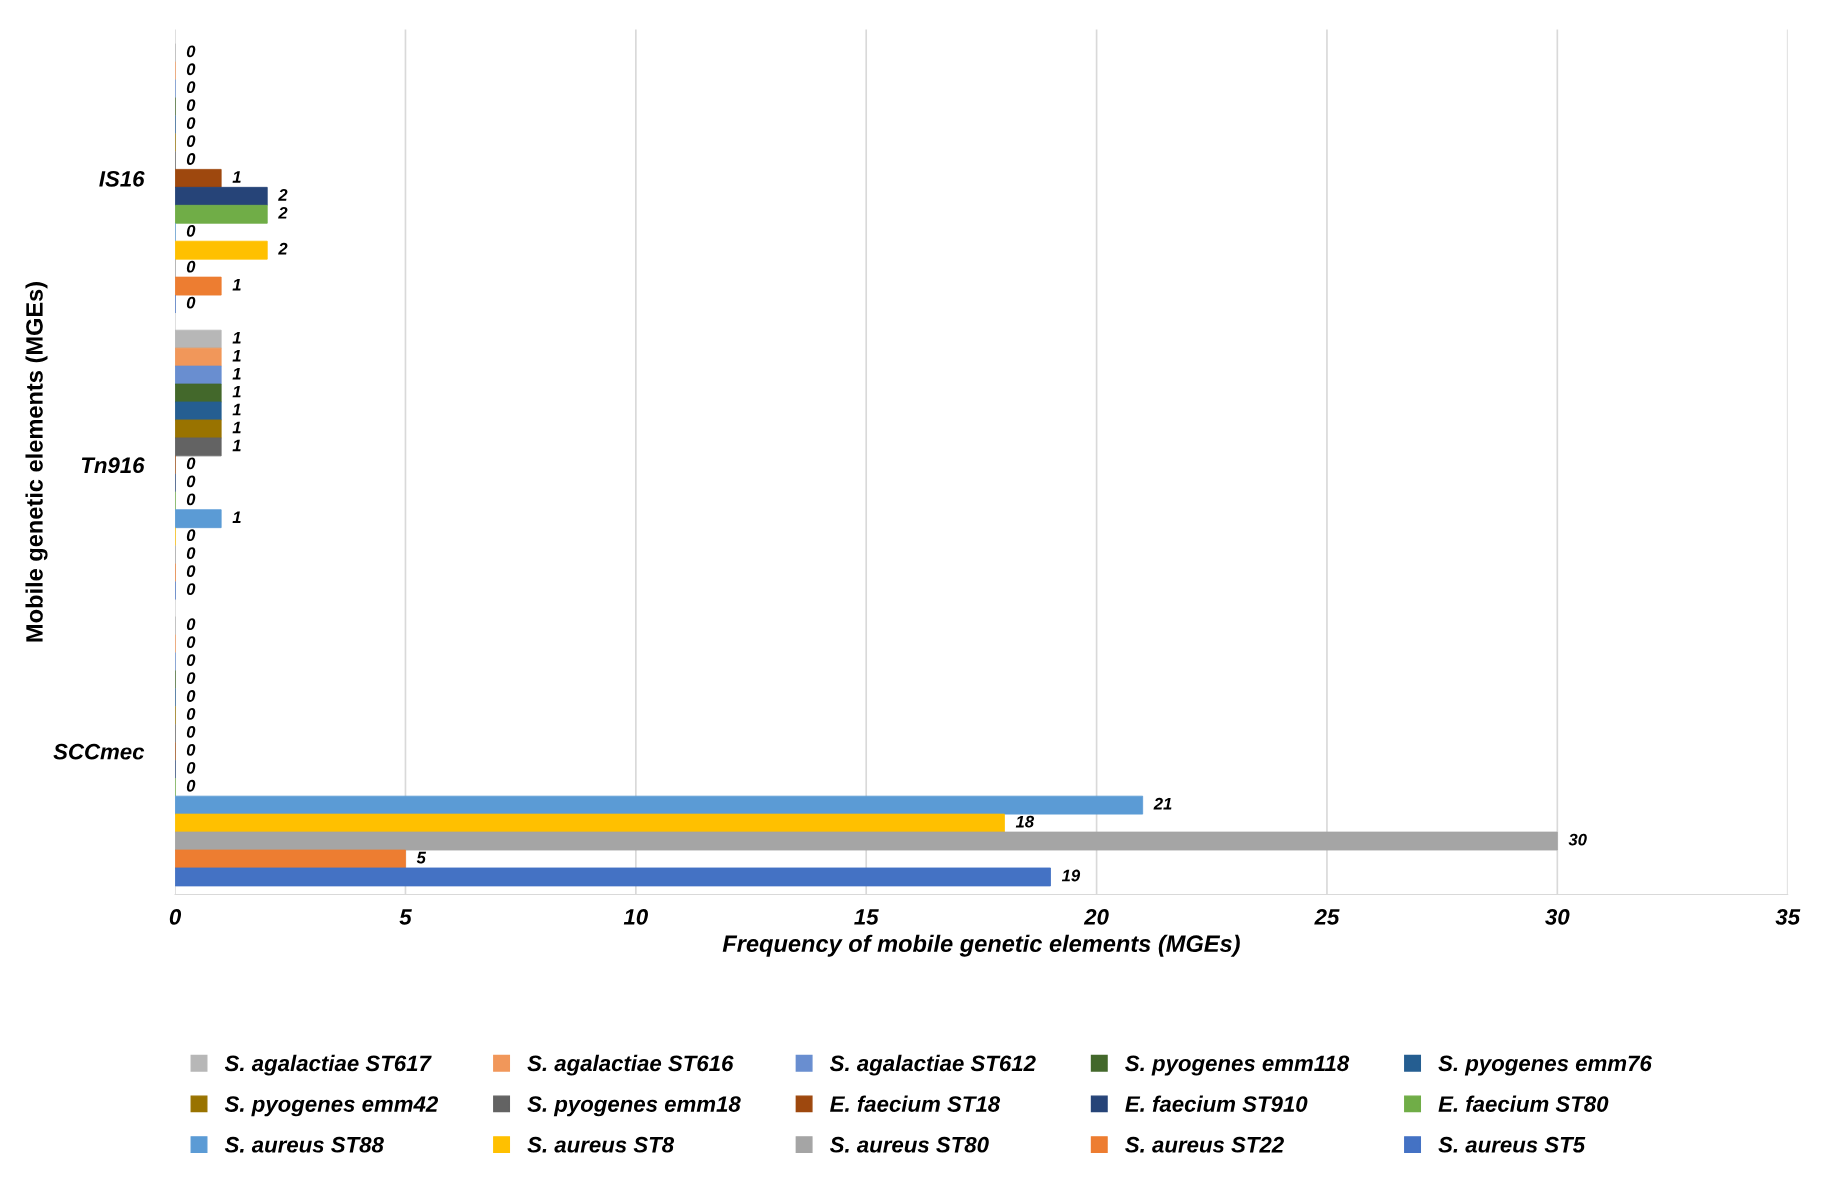  Describe the element at coordinates (866, 917) in the screenshot. I see `x-tick-label: 15` at that location.